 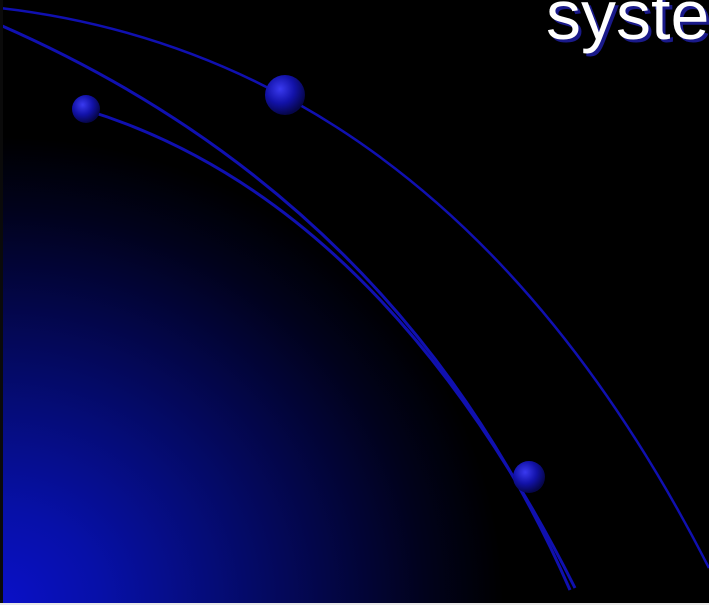 I want to click on slide-title: syste, so click(x=627, y=27).